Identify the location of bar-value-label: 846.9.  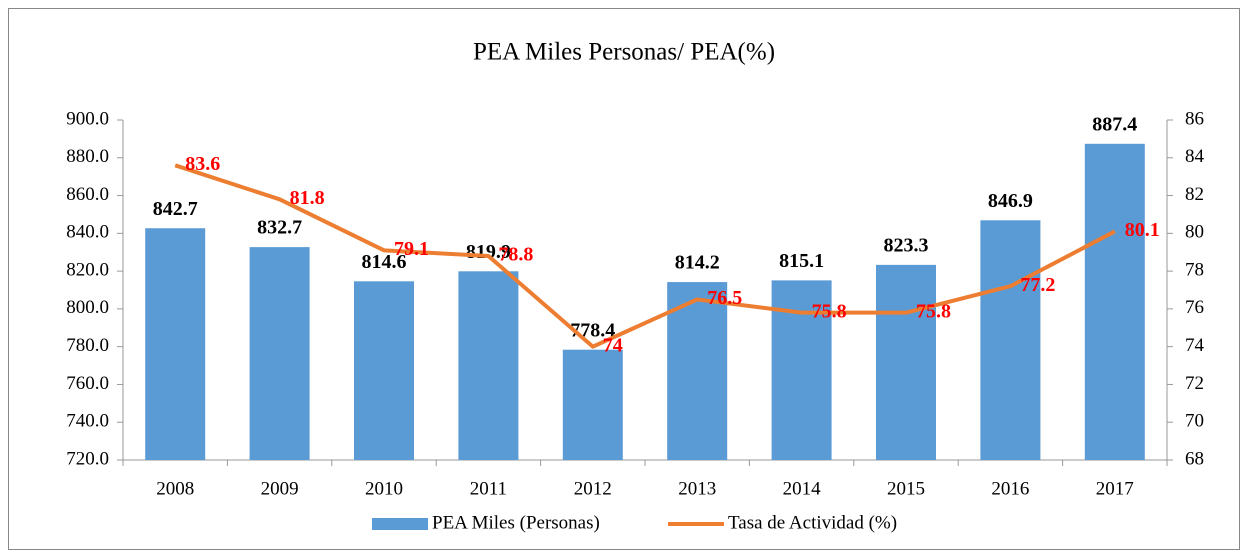
(1010, 201).